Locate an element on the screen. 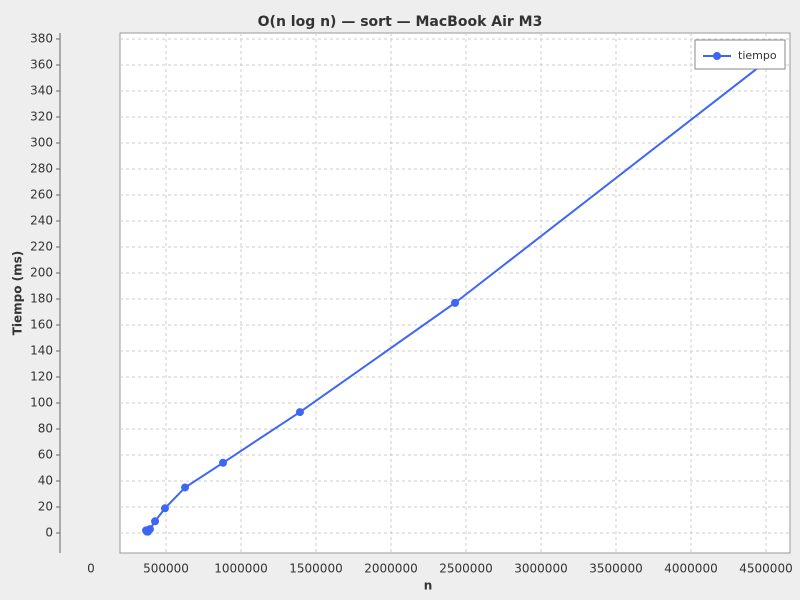 The image size is (800, 600). x-tick-label: 2000000 is located at coordinates (390, 569).